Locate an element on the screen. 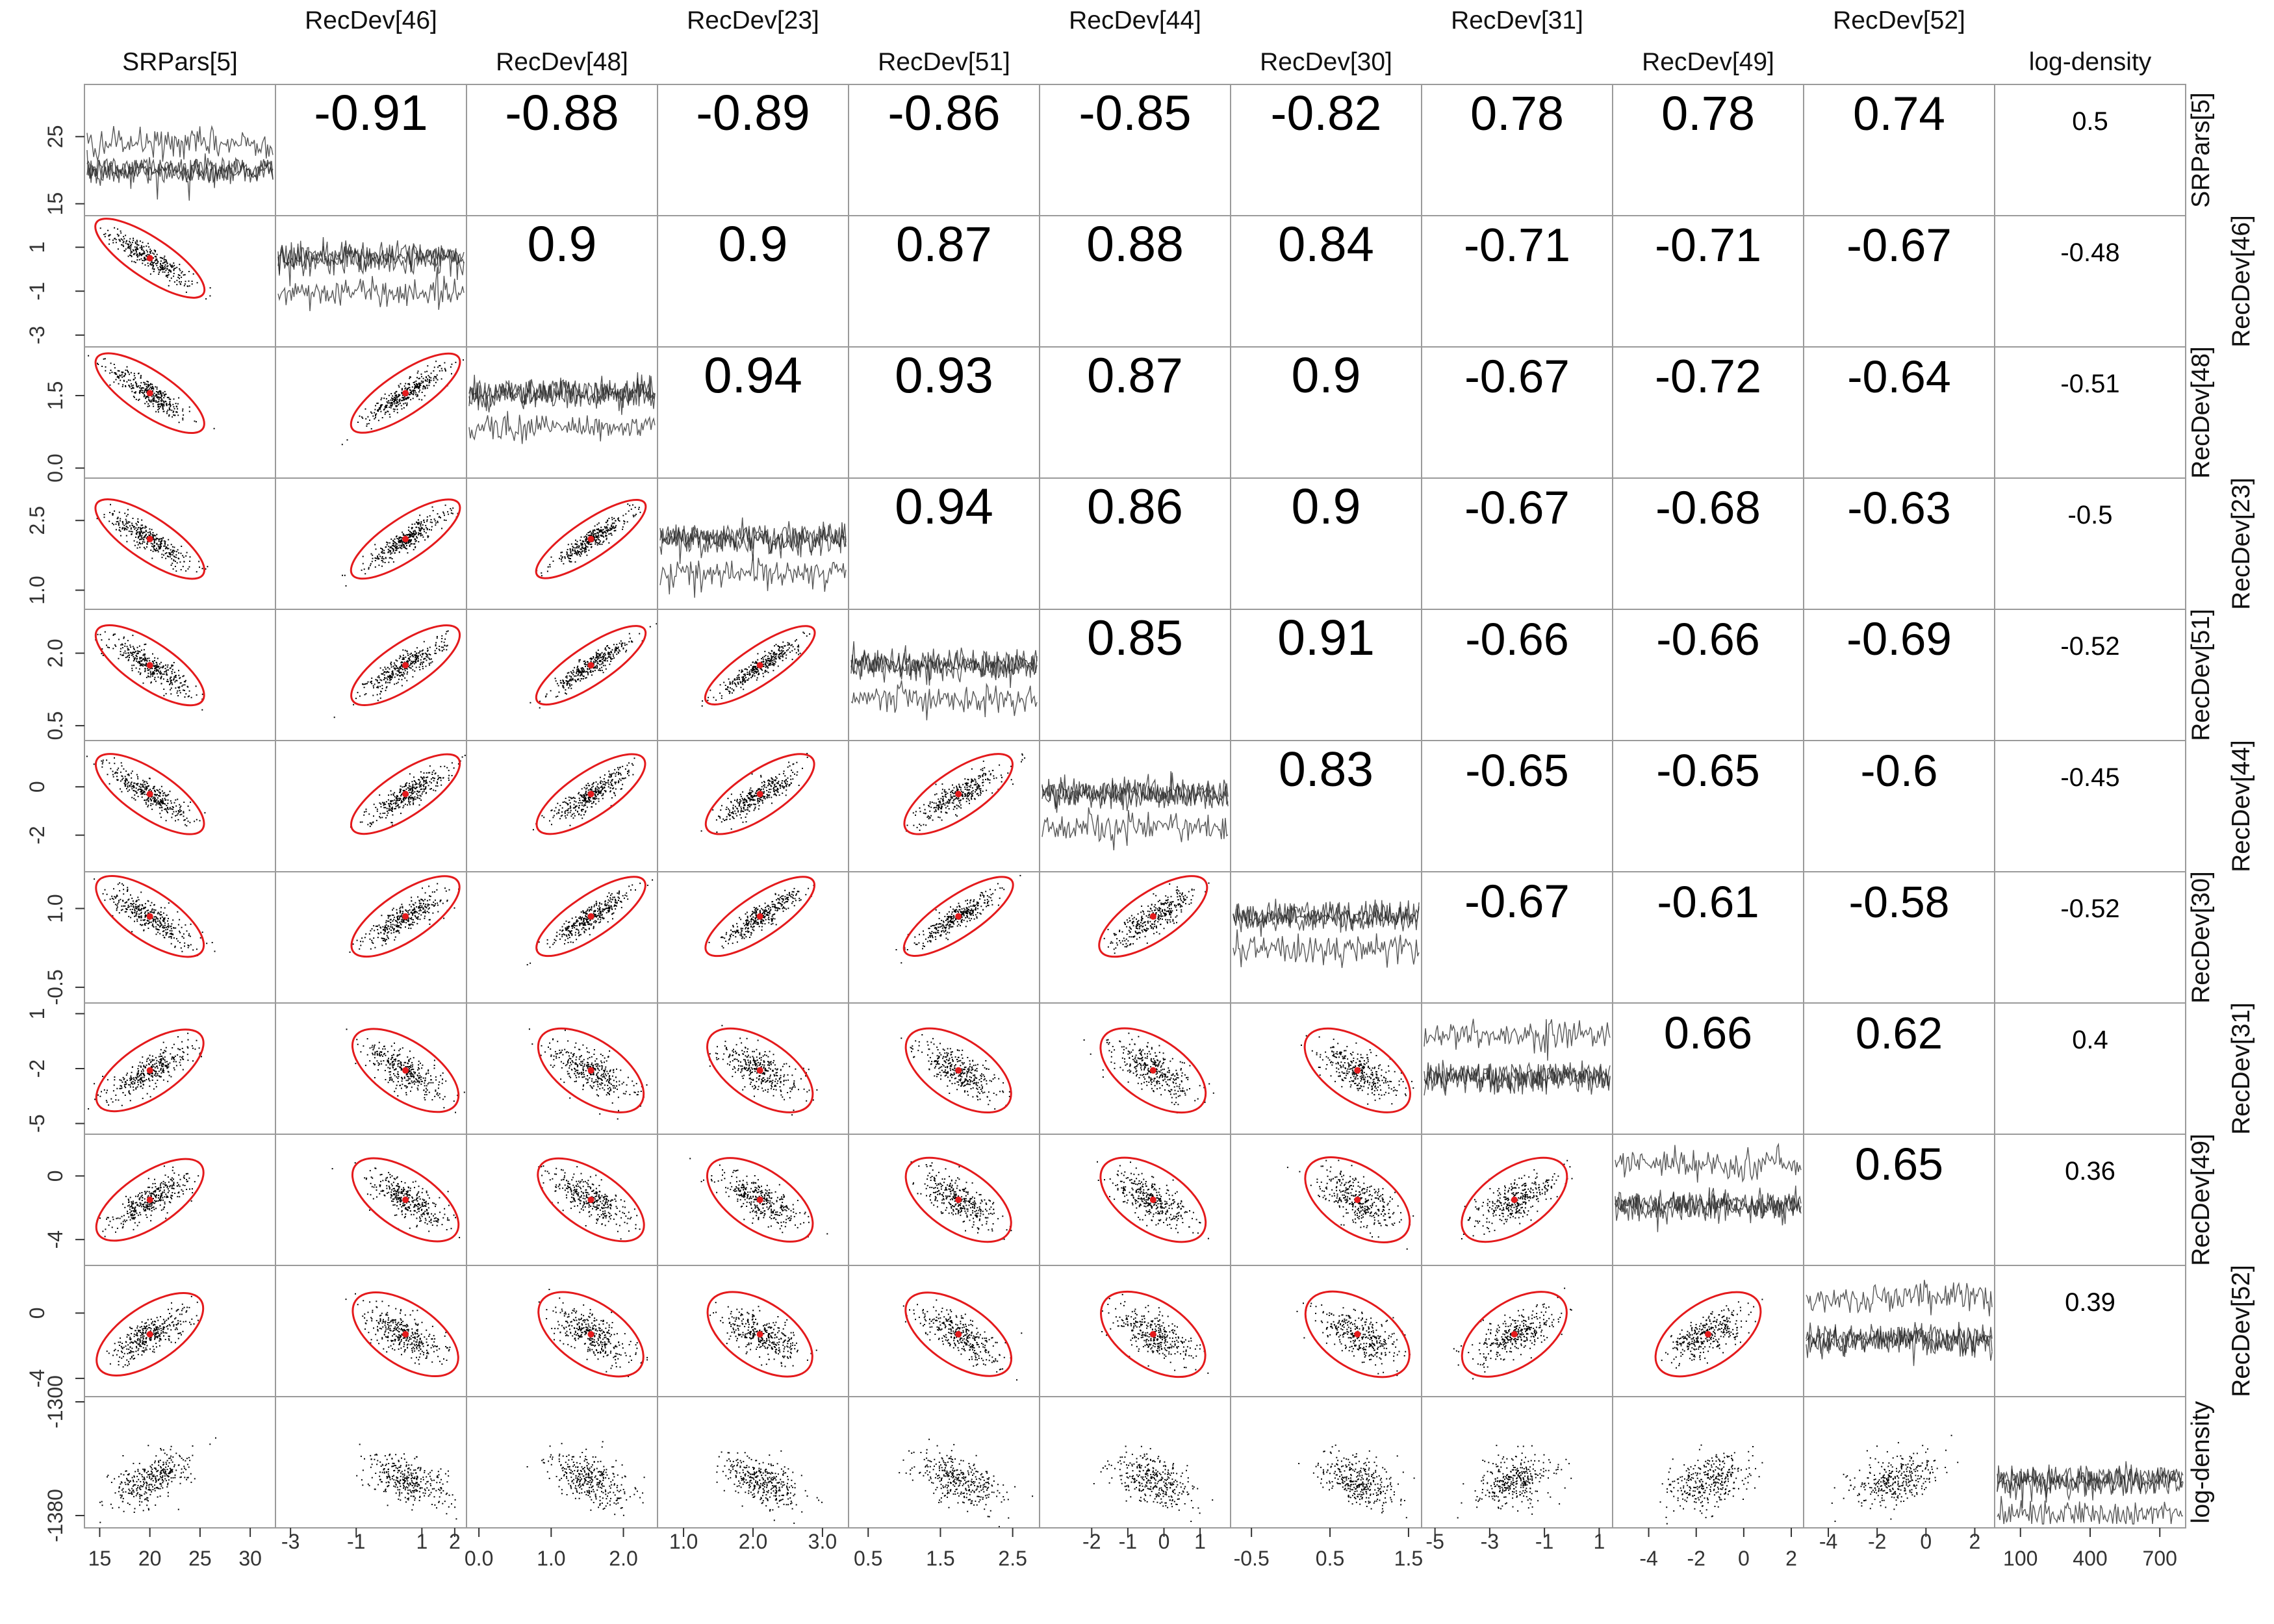 Image resolution: width=2274 pixels, height=1624 pixels. cell-log-density-vs-log-density is located at coordinates (2090, 1462).